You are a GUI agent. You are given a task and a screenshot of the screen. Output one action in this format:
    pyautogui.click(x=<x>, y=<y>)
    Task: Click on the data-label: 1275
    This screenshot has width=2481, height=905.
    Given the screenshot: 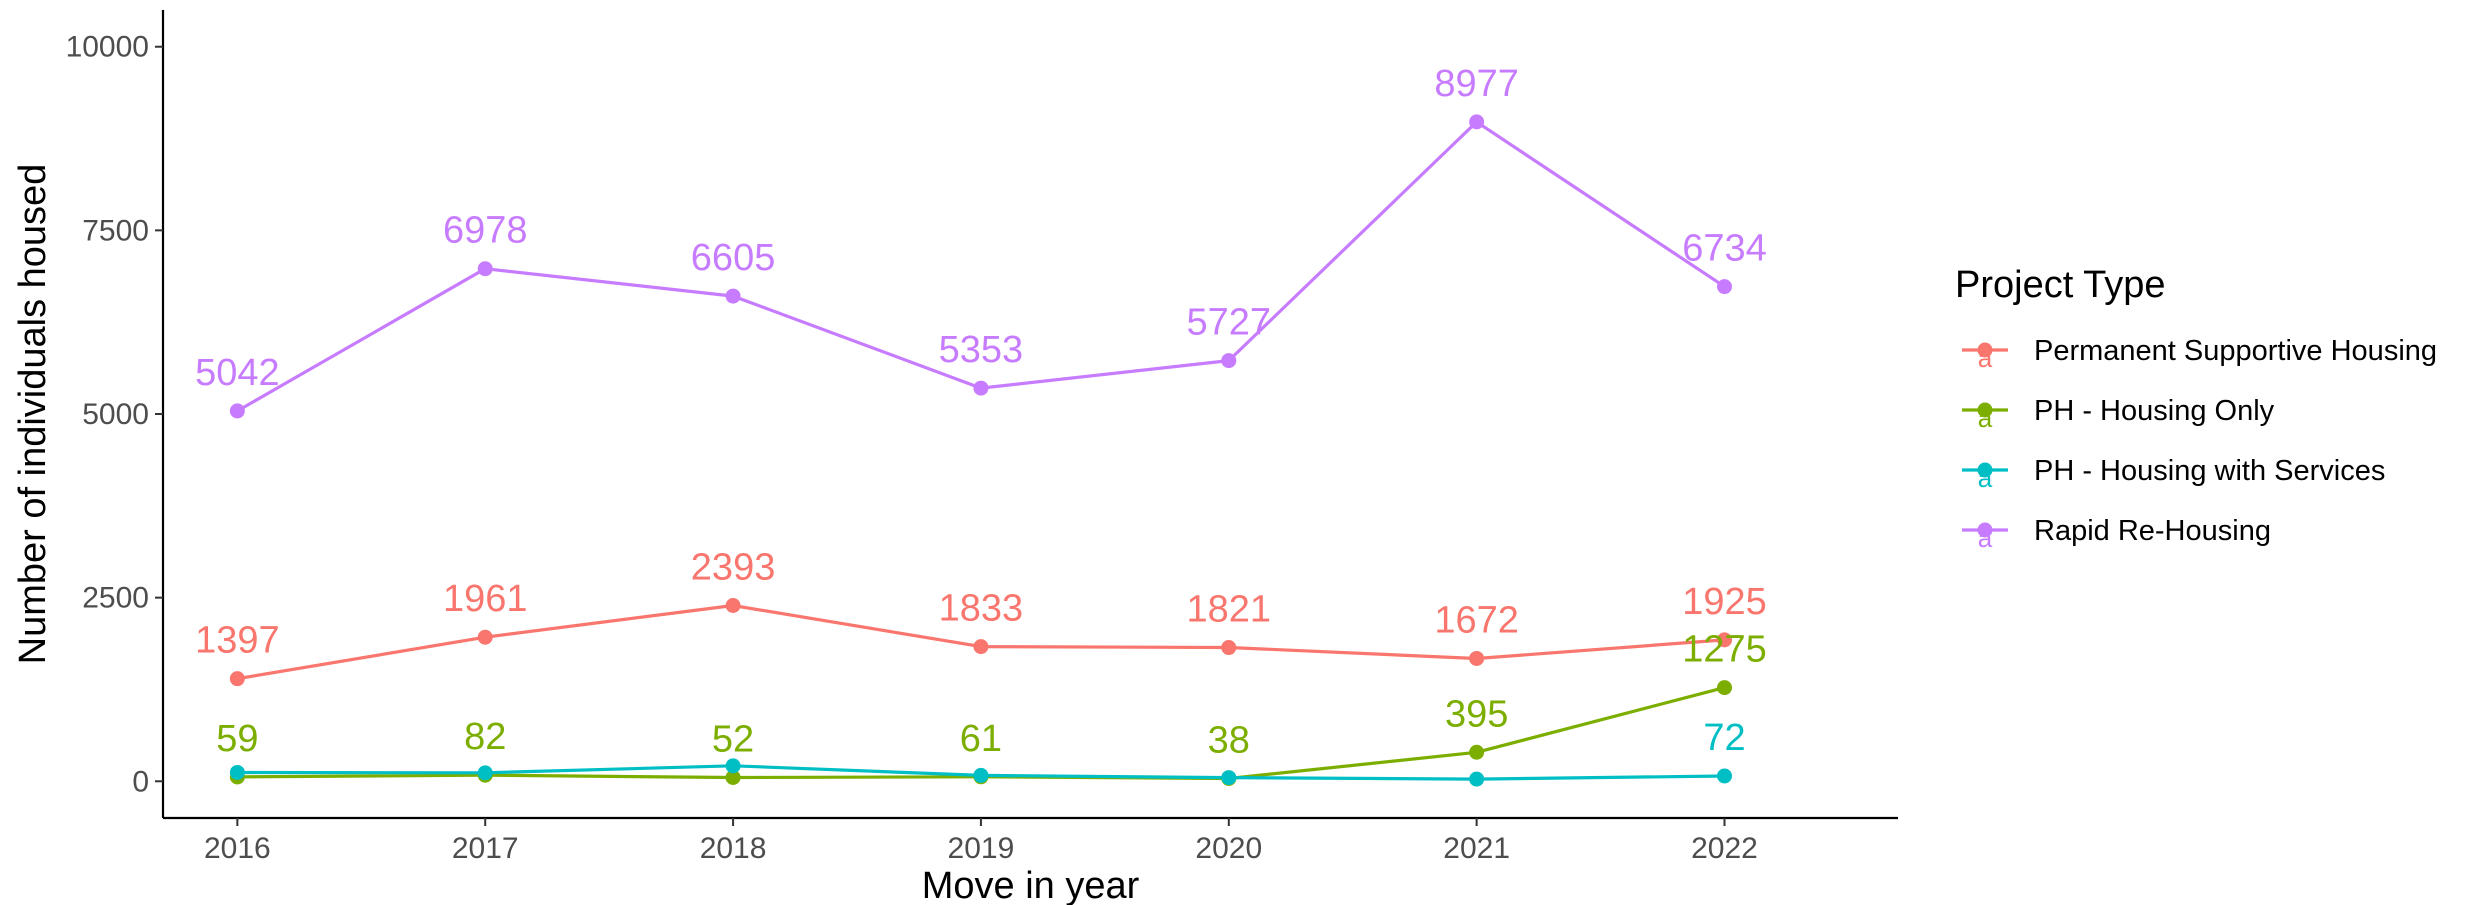 What is the action you would take?
    pyautogui.click(x=1724, y=650)
    